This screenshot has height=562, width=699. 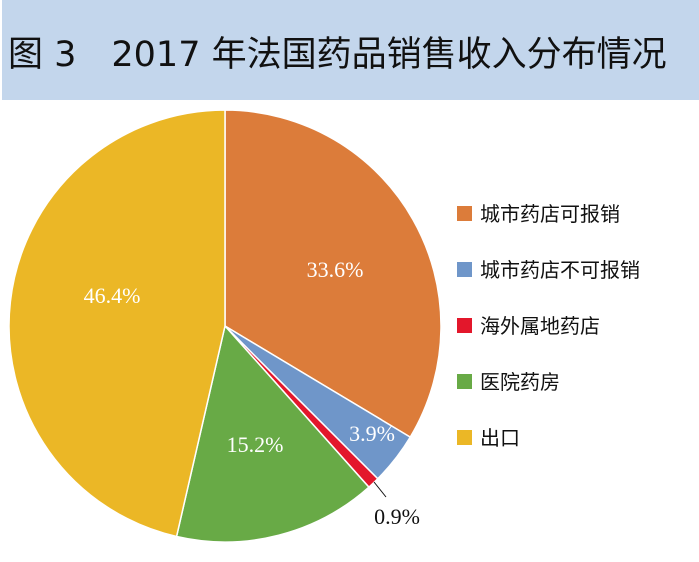 I want to click on data-label: 0.9%, so click(x=397, y=516).